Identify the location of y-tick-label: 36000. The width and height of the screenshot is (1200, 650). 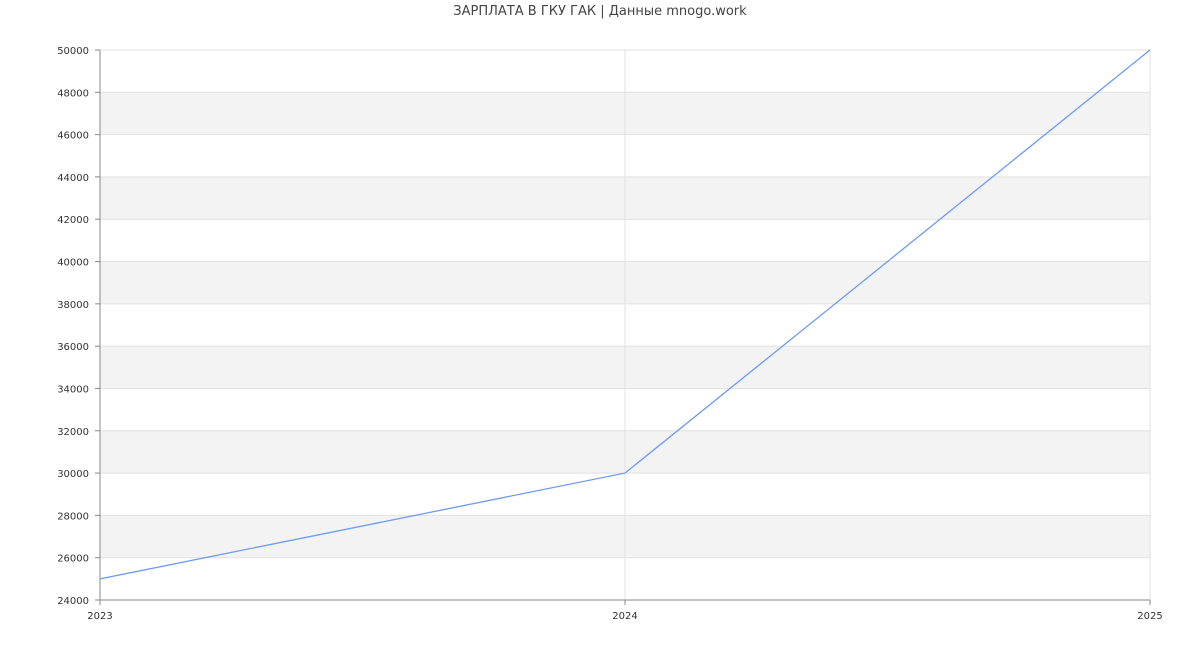
(73, 347).